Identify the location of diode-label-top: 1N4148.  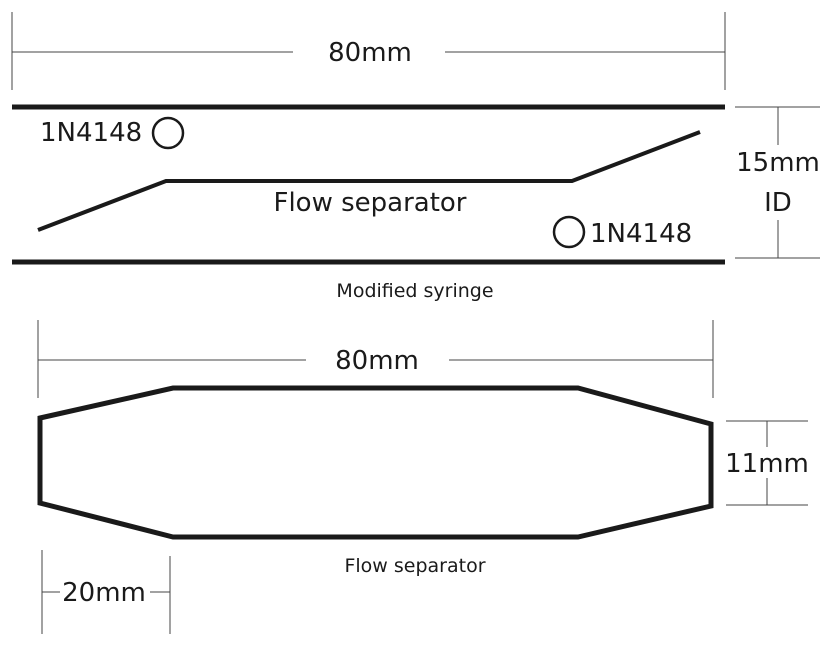
(91, 133).